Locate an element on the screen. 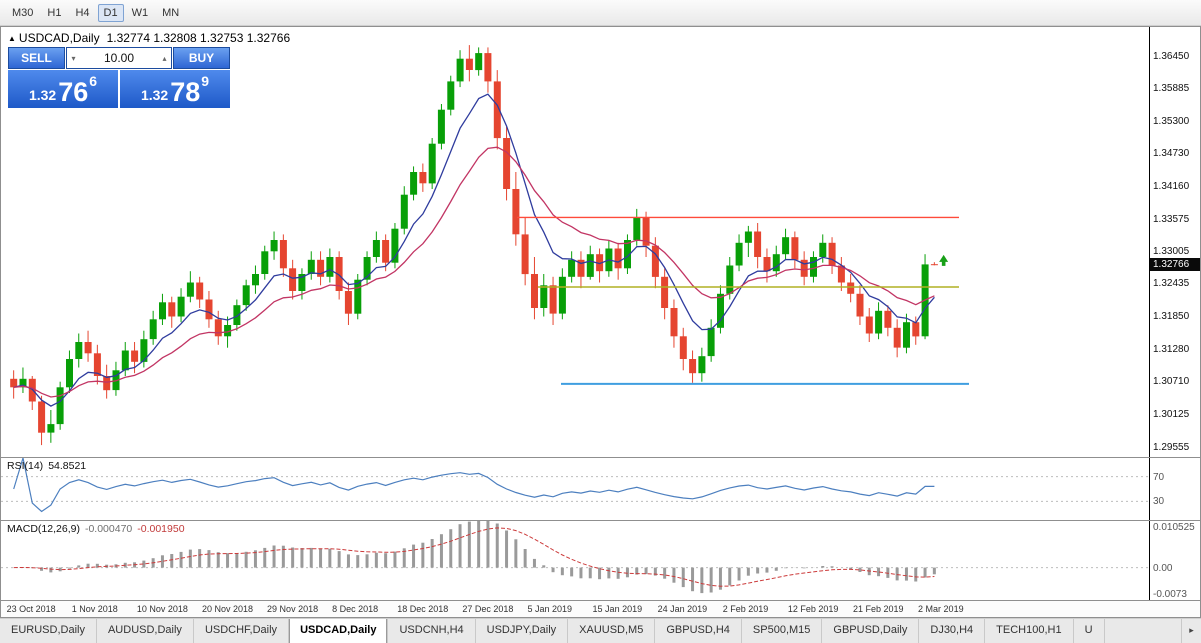  sell-button: SELL is located at coordinates (36, 58).